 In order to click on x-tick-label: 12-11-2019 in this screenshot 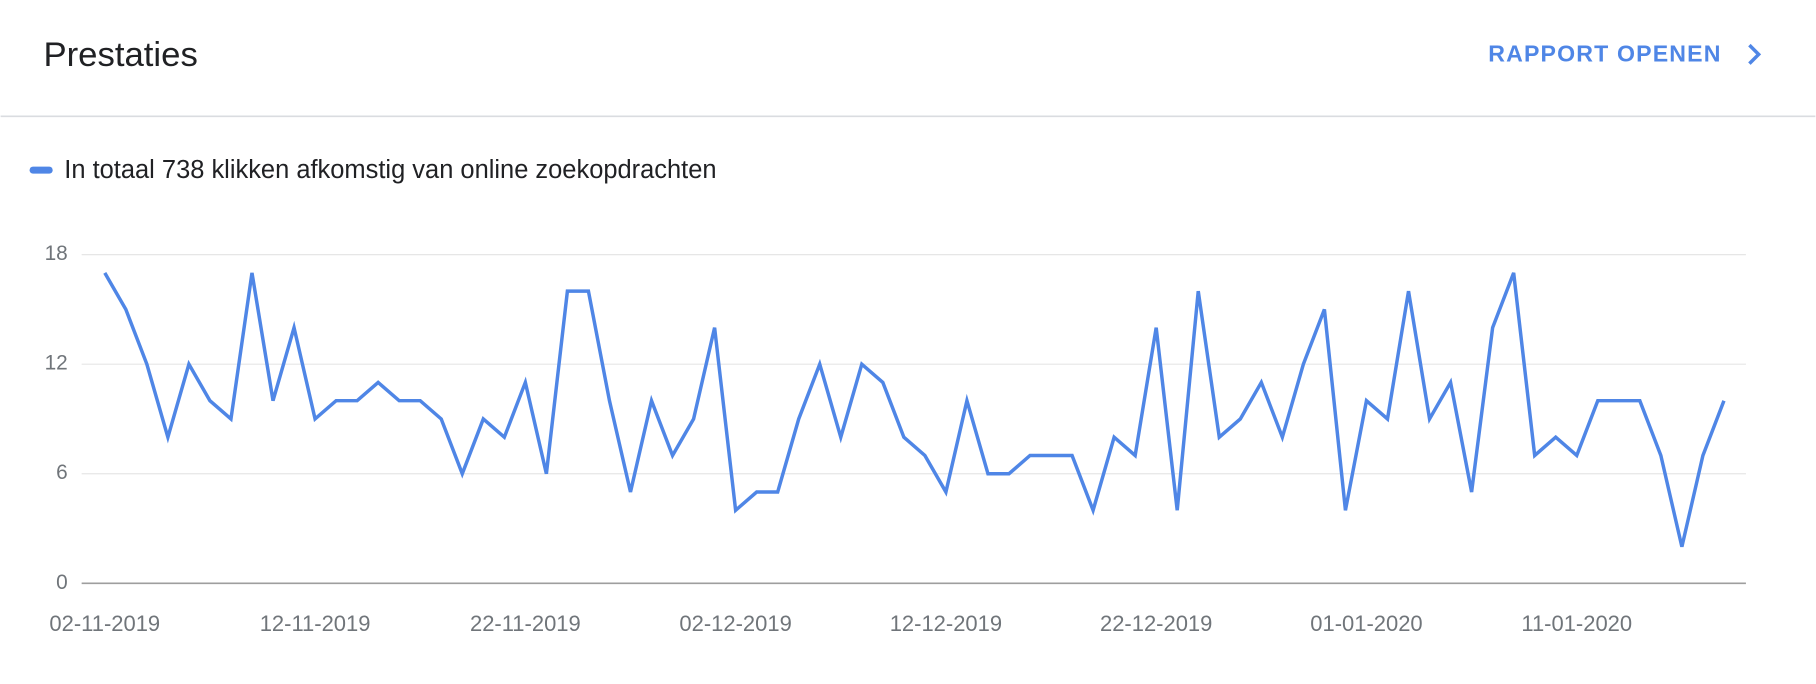, I will do `click(315, 623)`.